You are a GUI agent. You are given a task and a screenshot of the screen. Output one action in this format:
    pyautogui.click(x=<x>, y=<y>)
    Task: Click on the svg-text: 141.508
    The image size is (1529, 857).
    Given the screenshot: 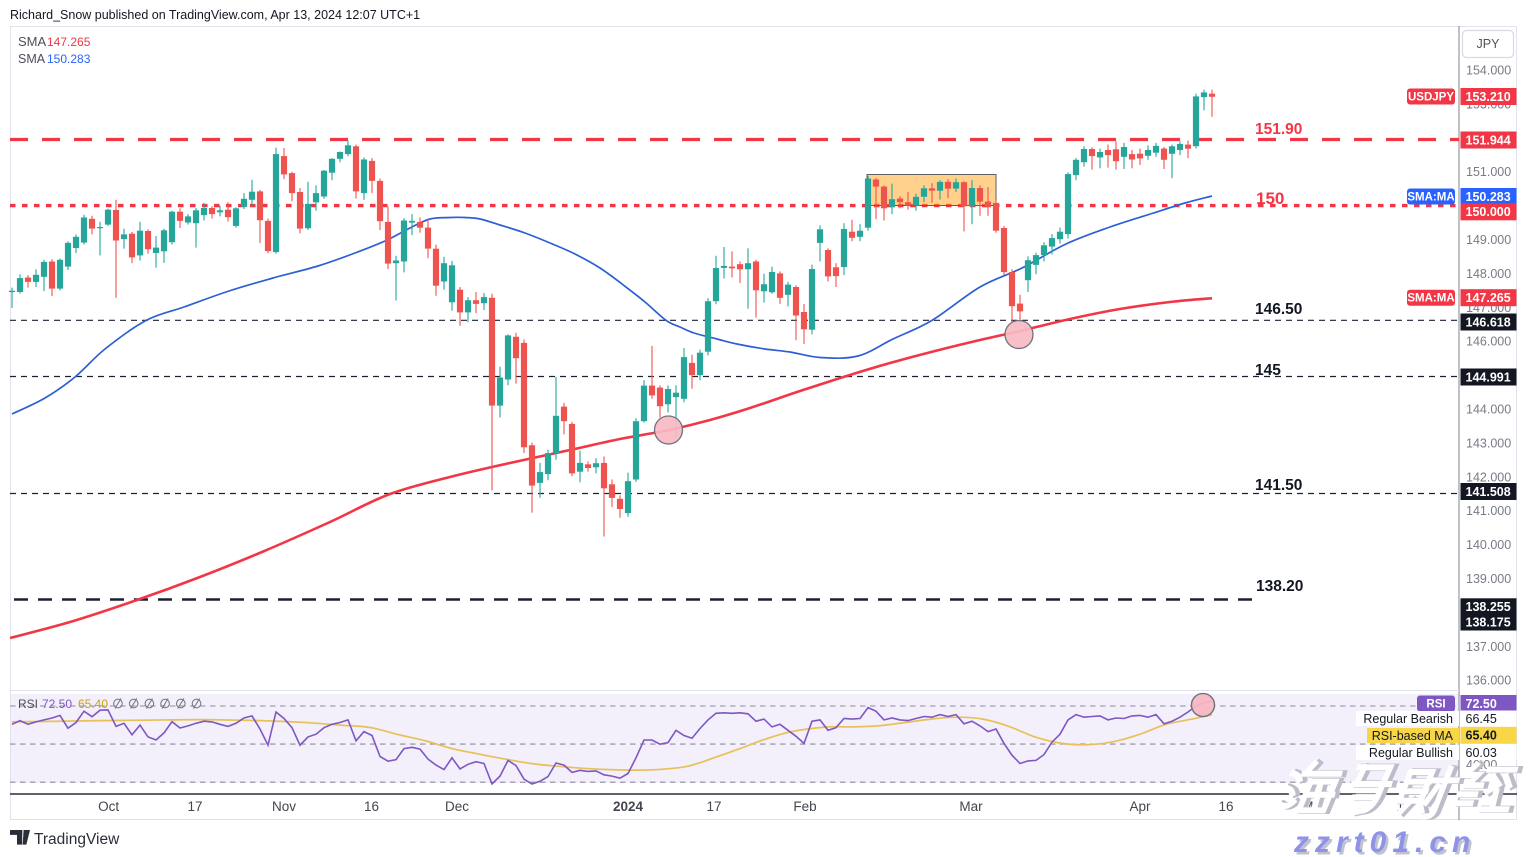 What is the action you would take?
    pyautogui.click(x=1488, y=492)
    